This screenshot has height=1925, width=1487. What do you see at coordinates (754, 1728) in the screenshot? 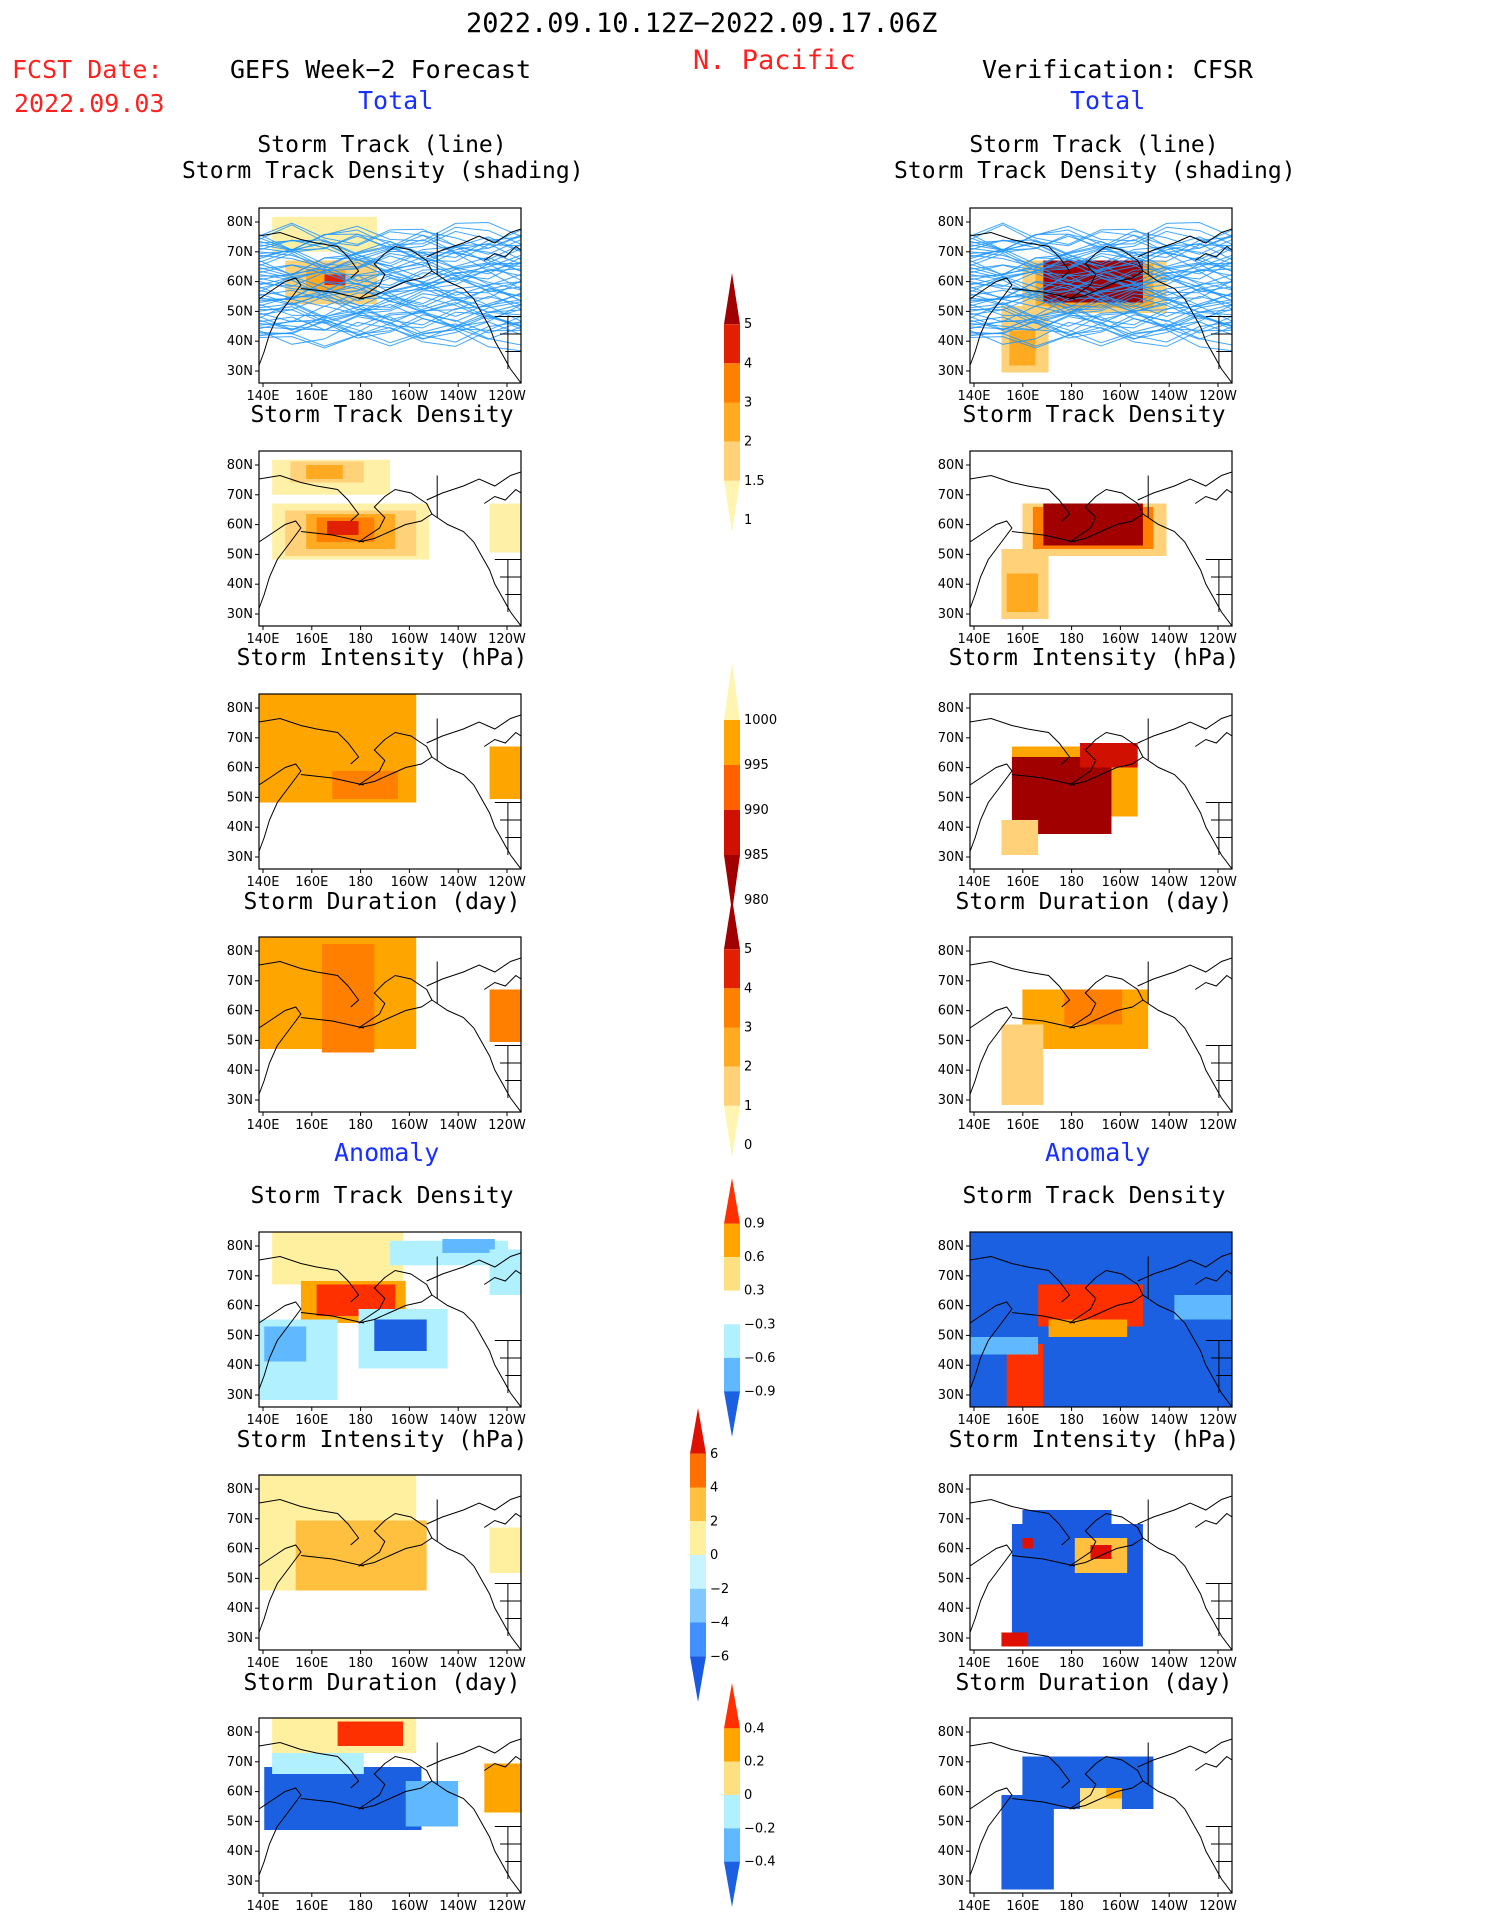
I see `colorbar-tick: 0.4` at bounding box center [754, 1728].